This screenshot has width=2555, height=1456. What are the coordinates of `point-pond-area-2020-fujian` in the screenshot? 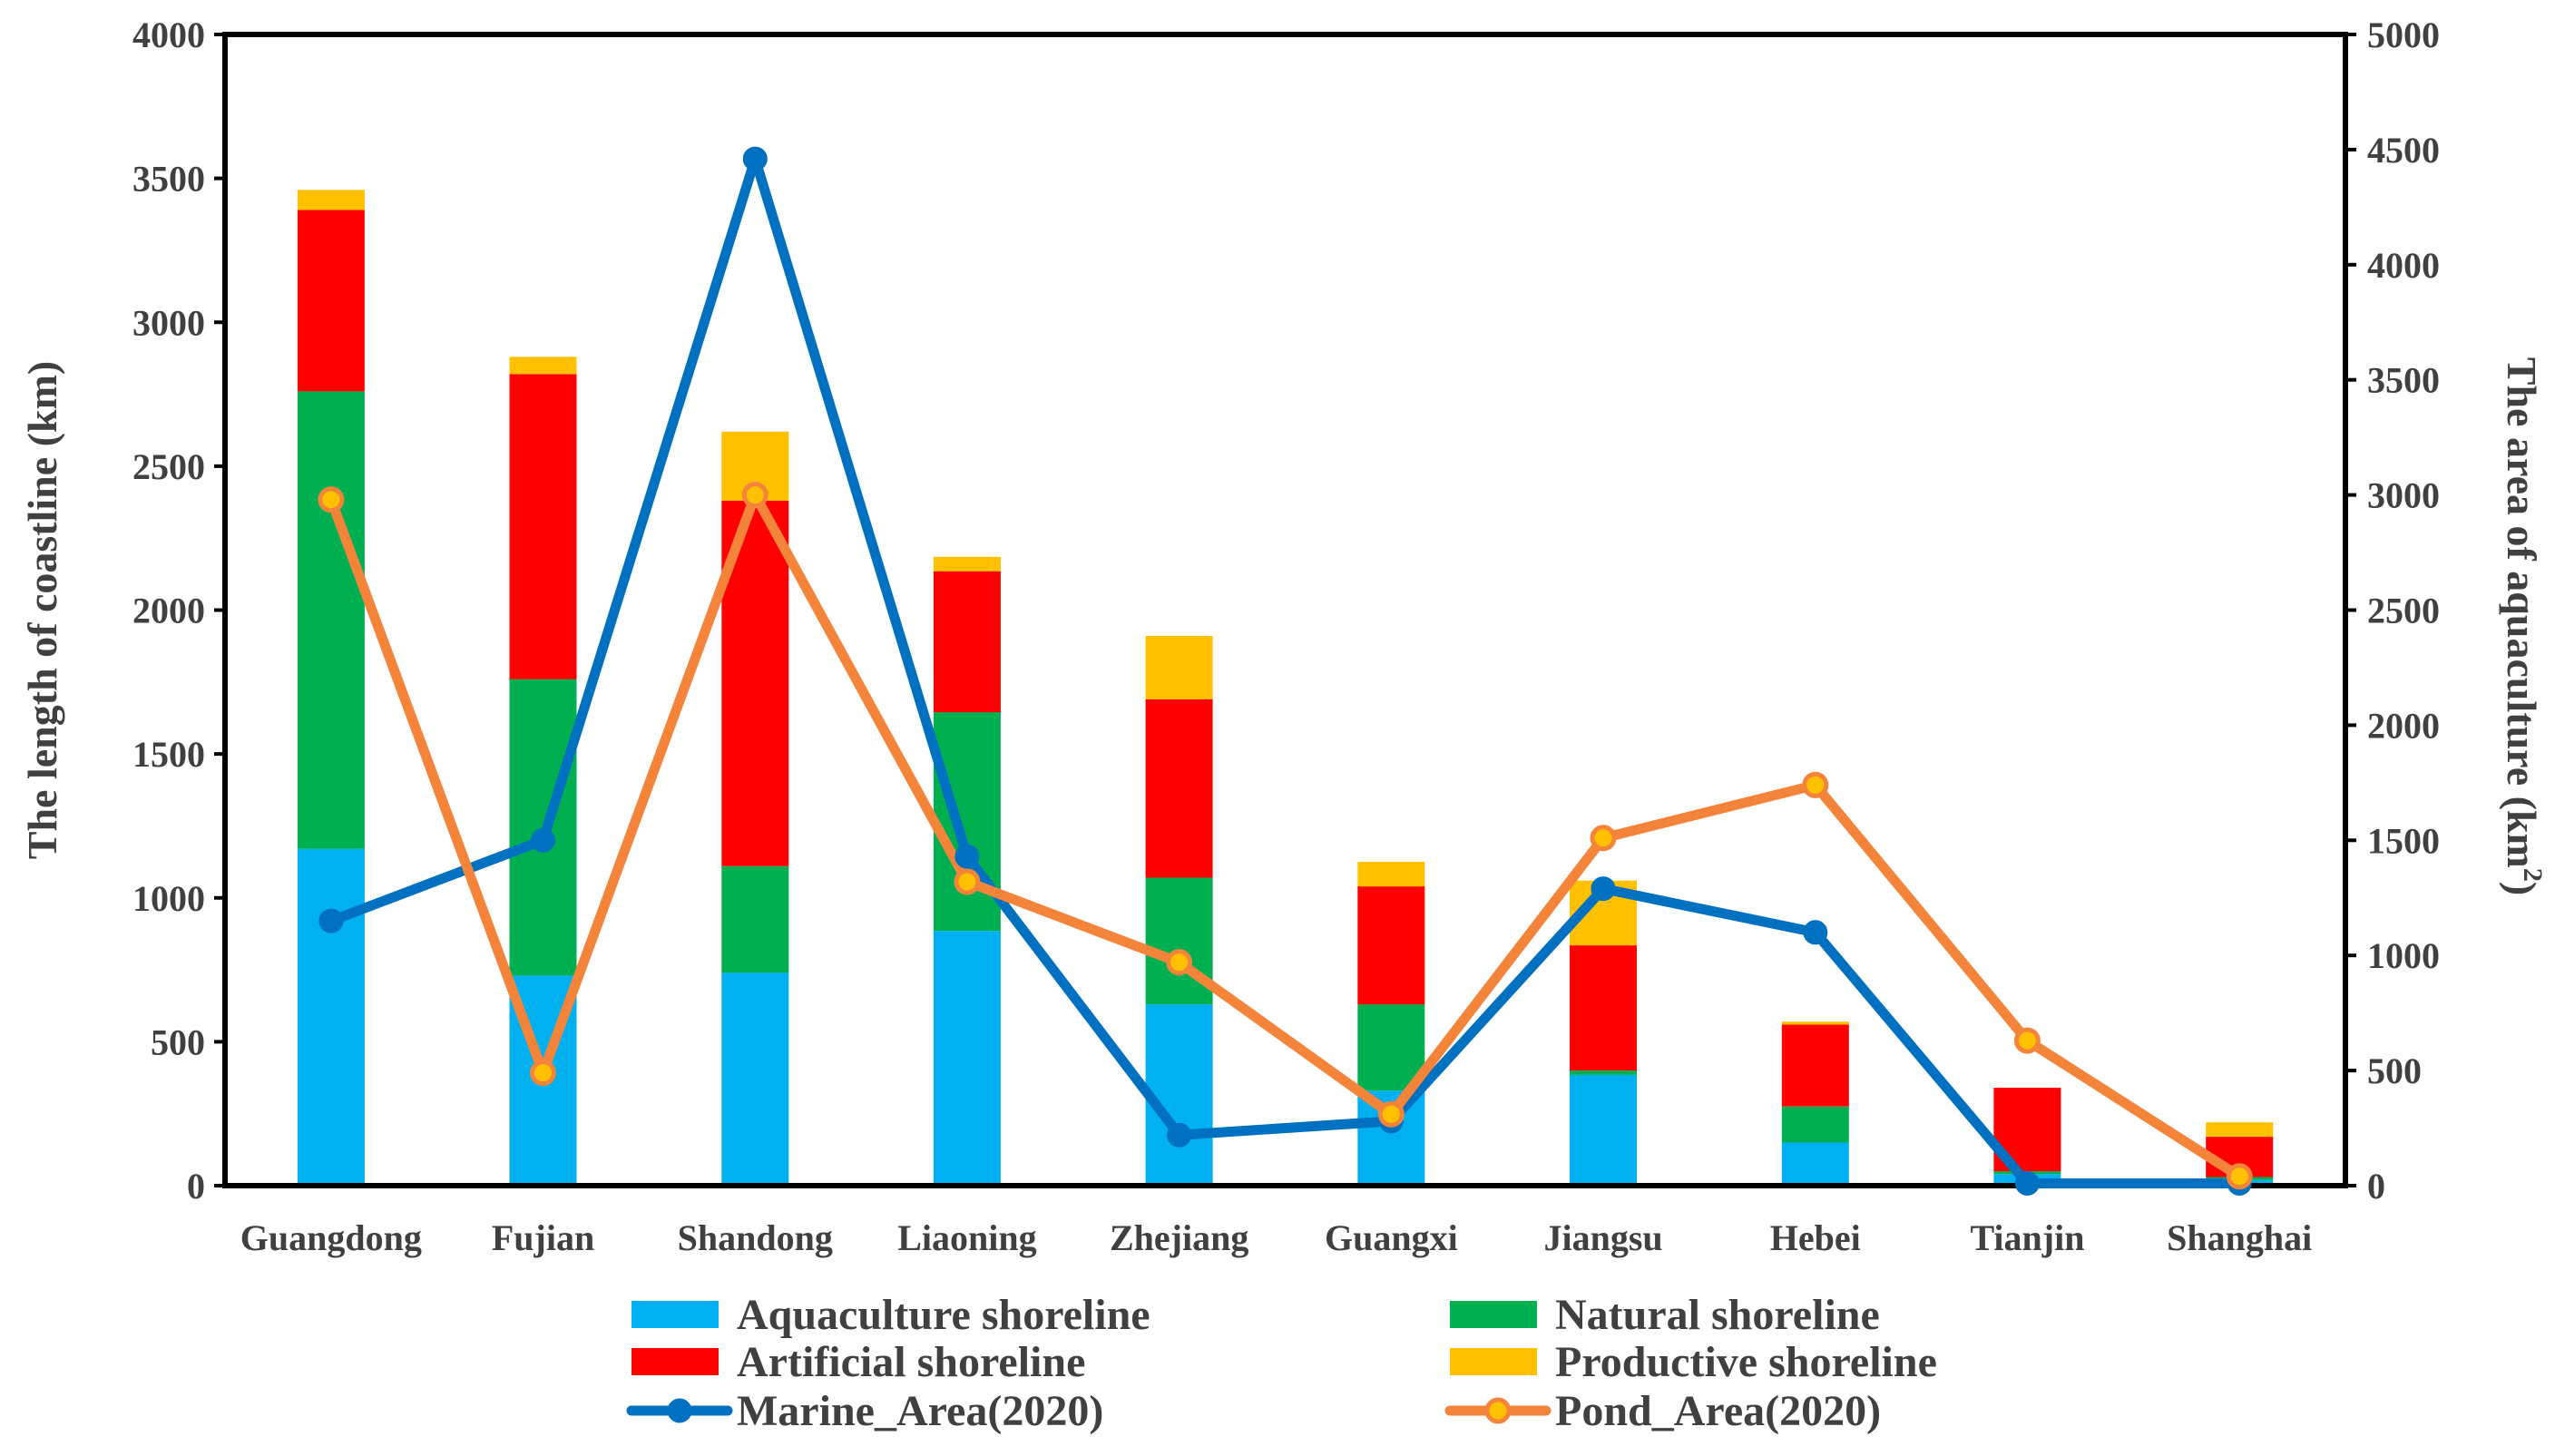 It's located at (543, 1073).